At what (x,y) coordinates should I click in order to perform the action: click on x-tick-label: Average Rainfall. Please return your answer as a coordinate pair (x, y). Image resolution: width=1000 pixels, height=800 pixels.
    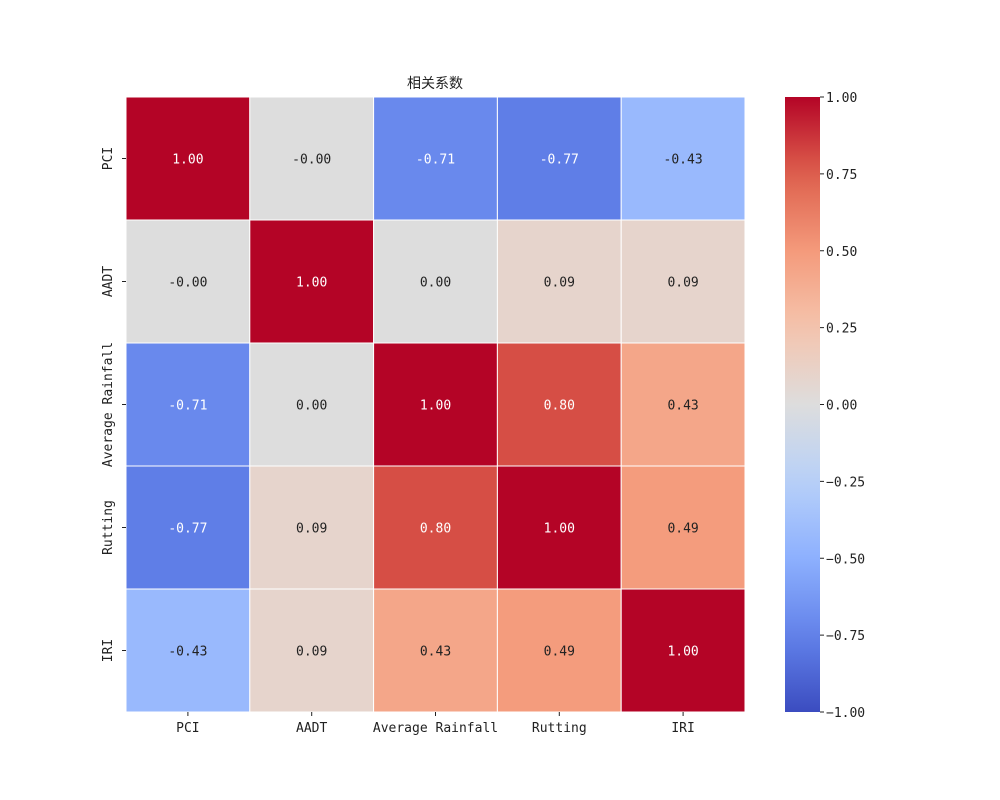
    Looking at the image, I should click on (435, 728).